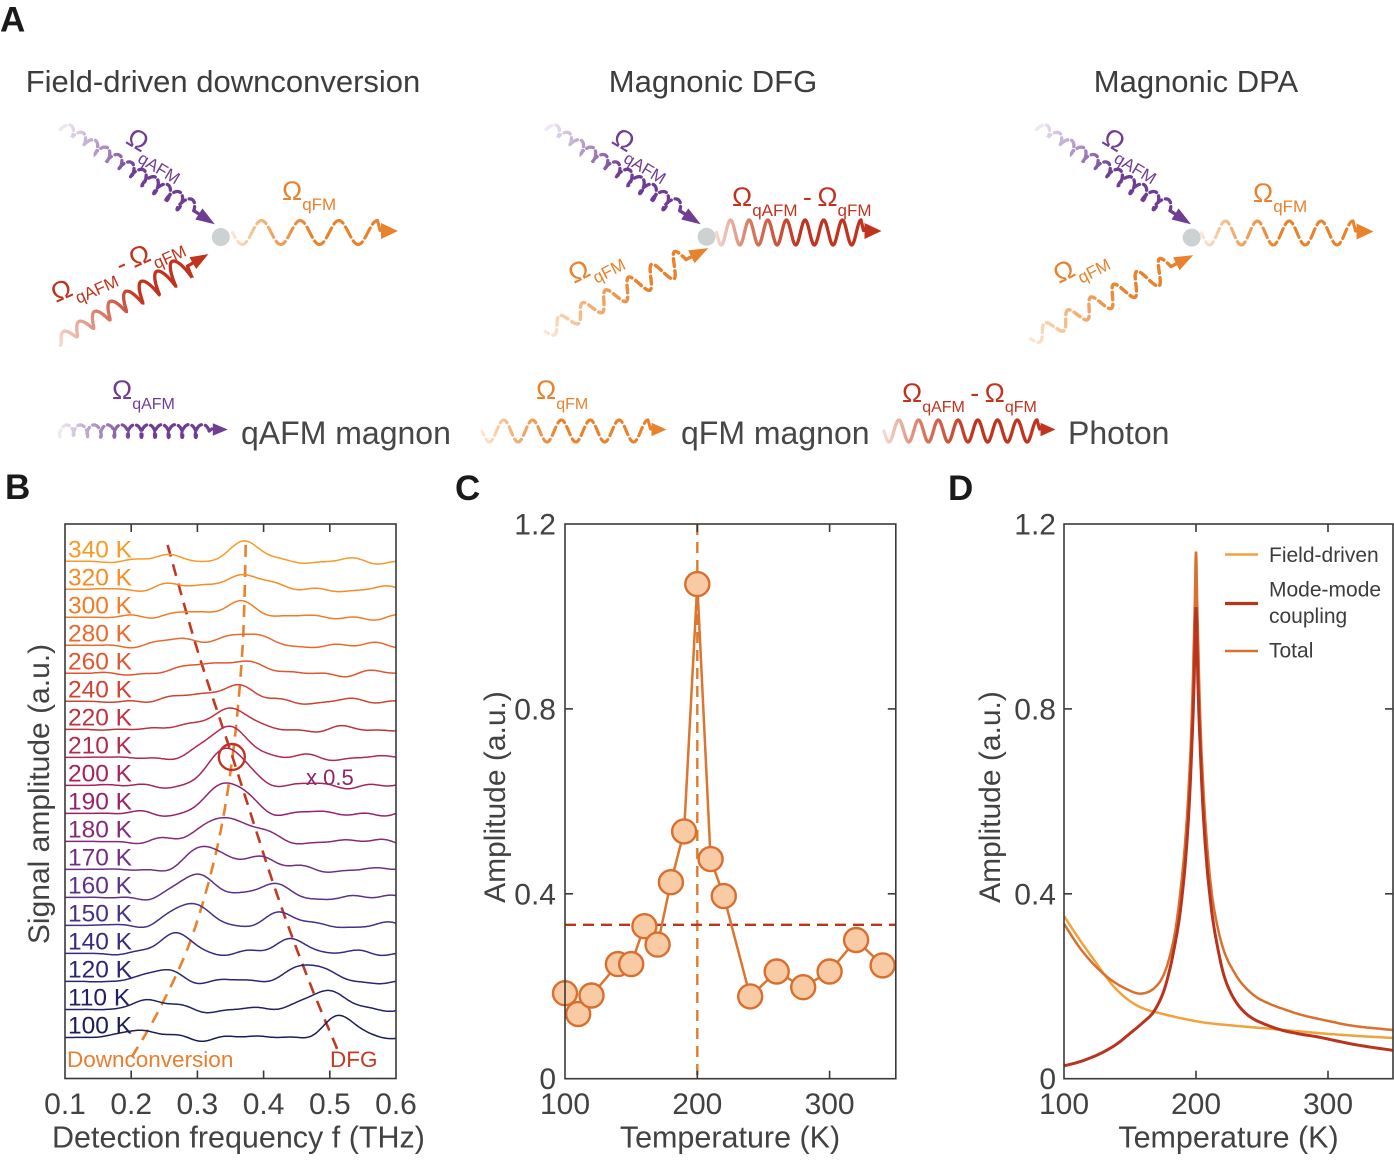  Describe the element at coordinates (100, 661) in the screenshot. I see `svg-text: 260 K` at that location.